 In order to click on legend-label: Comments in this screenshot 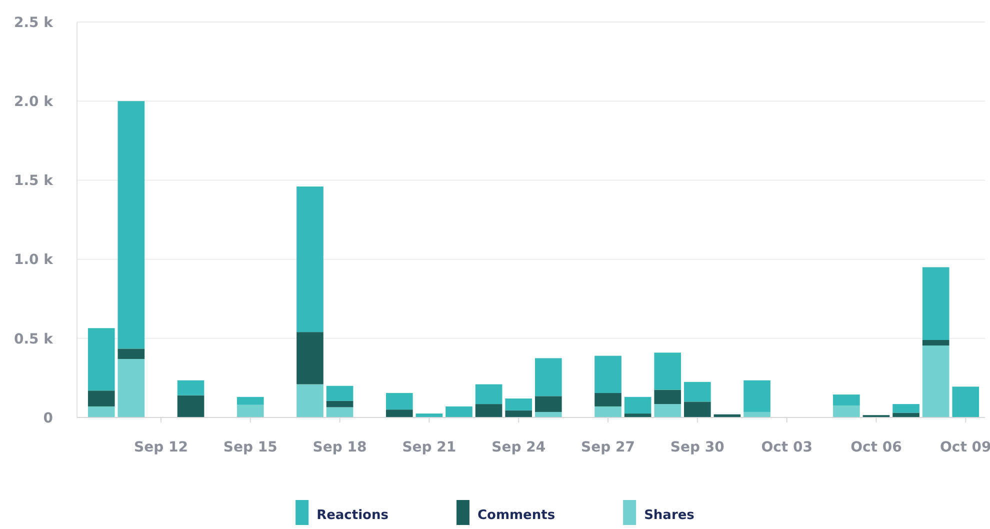, I will do `click(516, 515)`.